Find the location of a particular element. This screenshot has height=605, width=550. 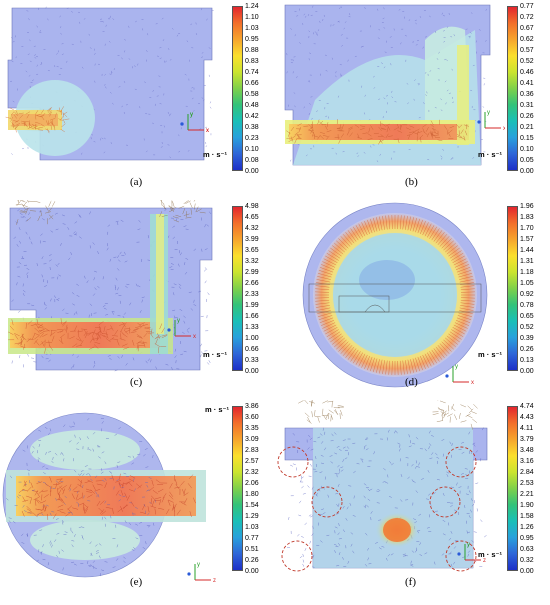

color-bar-tick-label: 0.67 is located at coordinates (527, 28).